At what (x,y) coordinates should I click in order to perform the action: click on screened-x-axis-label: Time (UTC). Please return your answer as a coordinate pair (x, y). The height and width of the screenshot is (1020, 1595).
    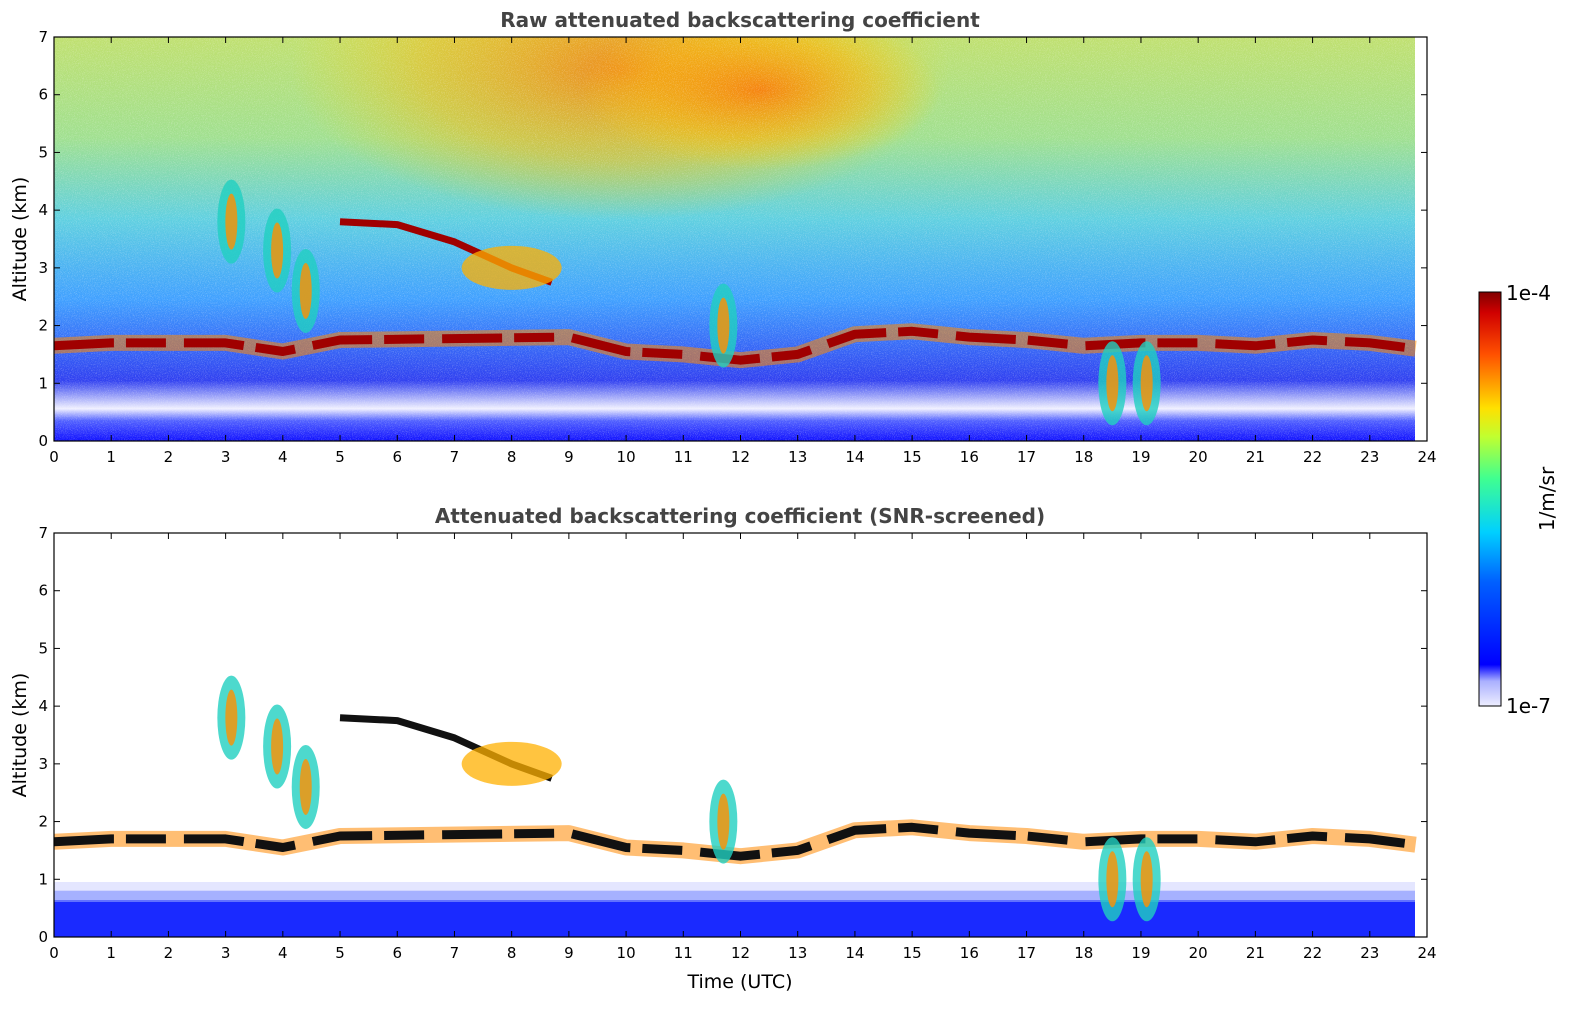
    Looking at the image, I should click on (739, 982).